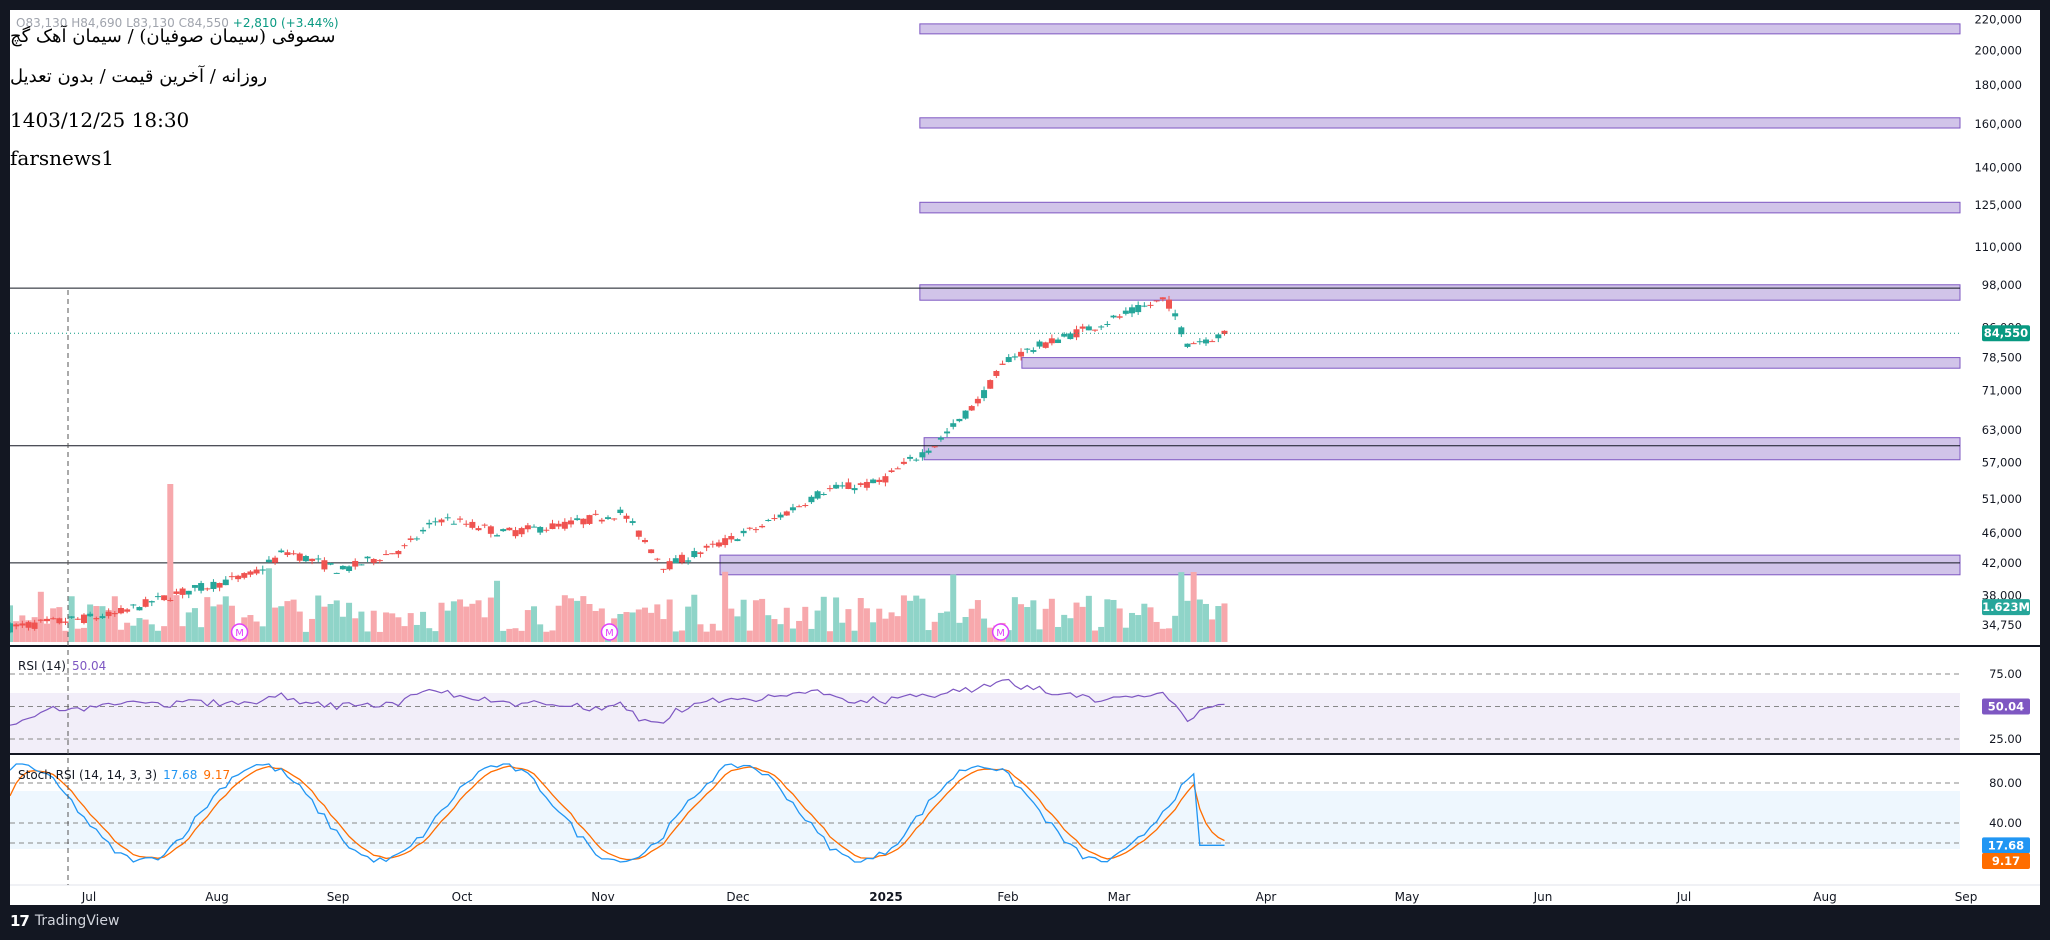 Image resolution: width=2050 pixels, height=940 pixels. What do you see at coordinates (2006, 706) in the screenshot?
I see `rsi-badge: 50.04` at bounding box center [2006, 706].